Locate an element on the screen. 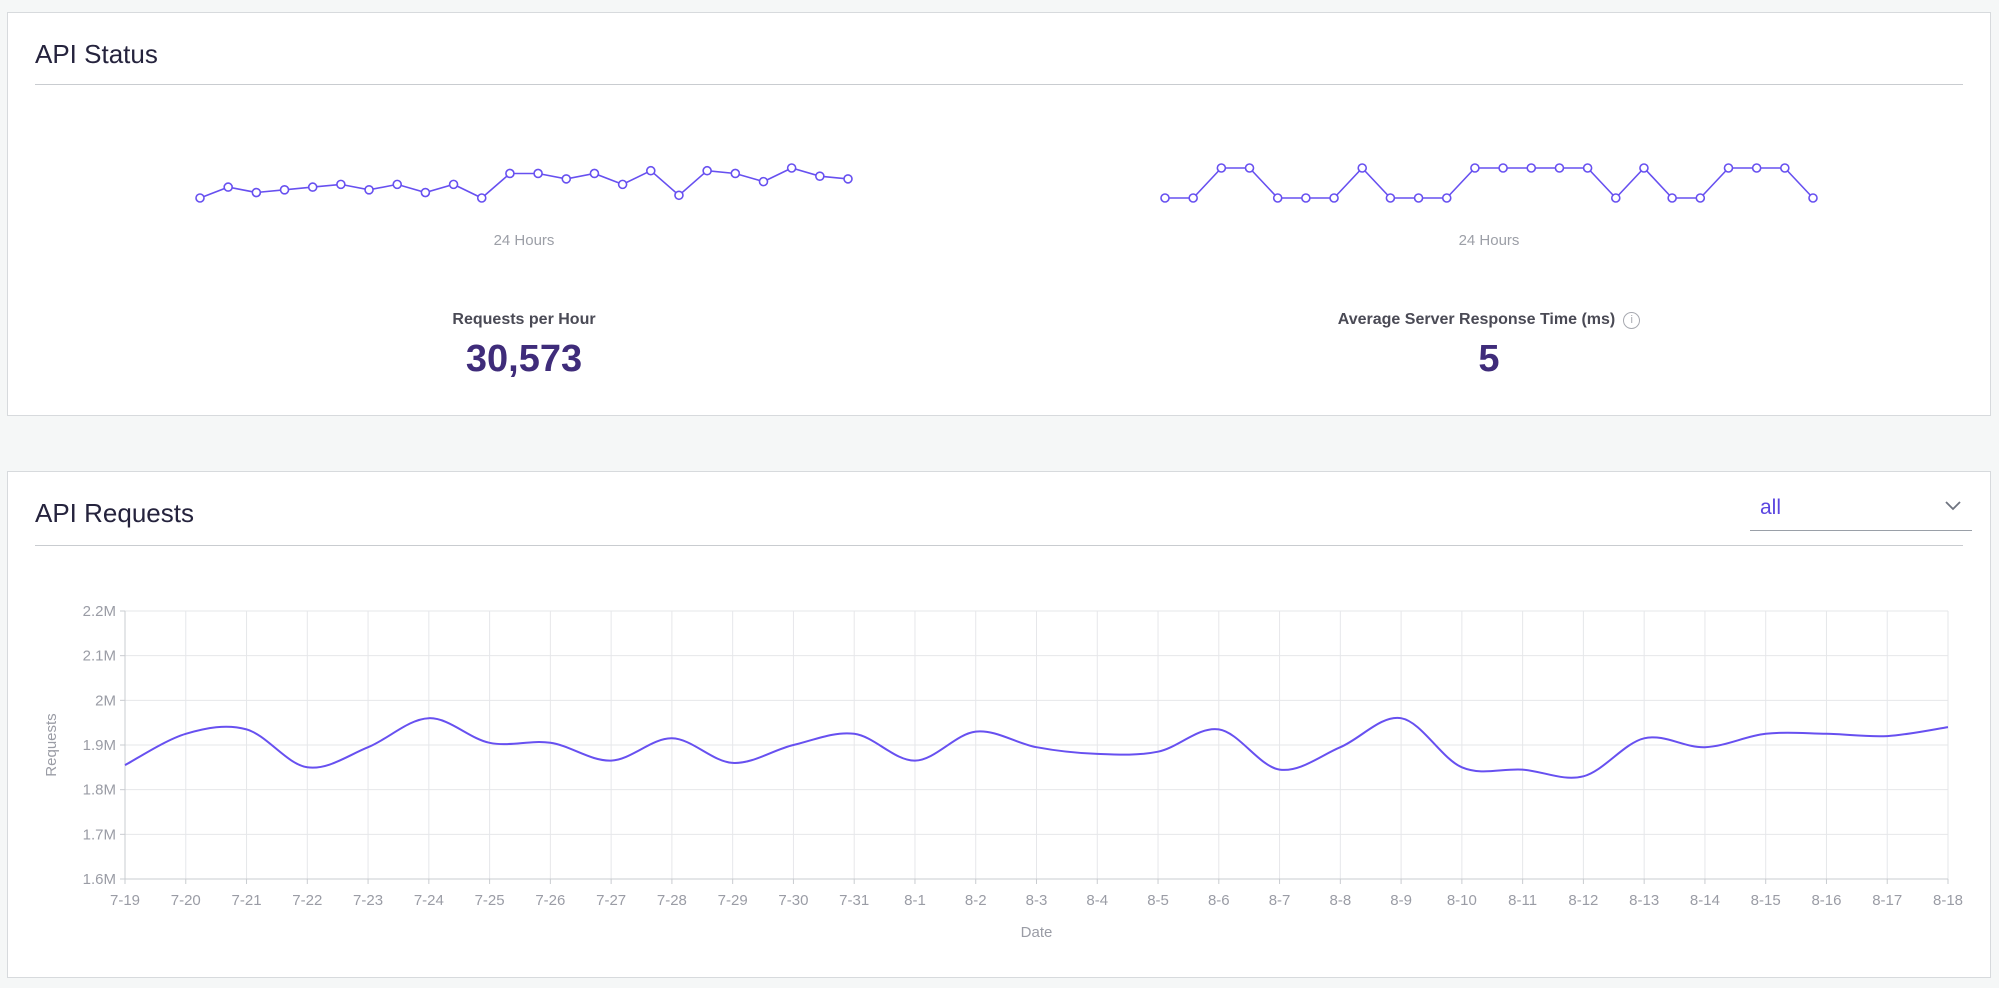 This screenshot has width=1999, height=988. response-time-label: Average Server Response Time (ms) i is located at coordinates (1489, 320).